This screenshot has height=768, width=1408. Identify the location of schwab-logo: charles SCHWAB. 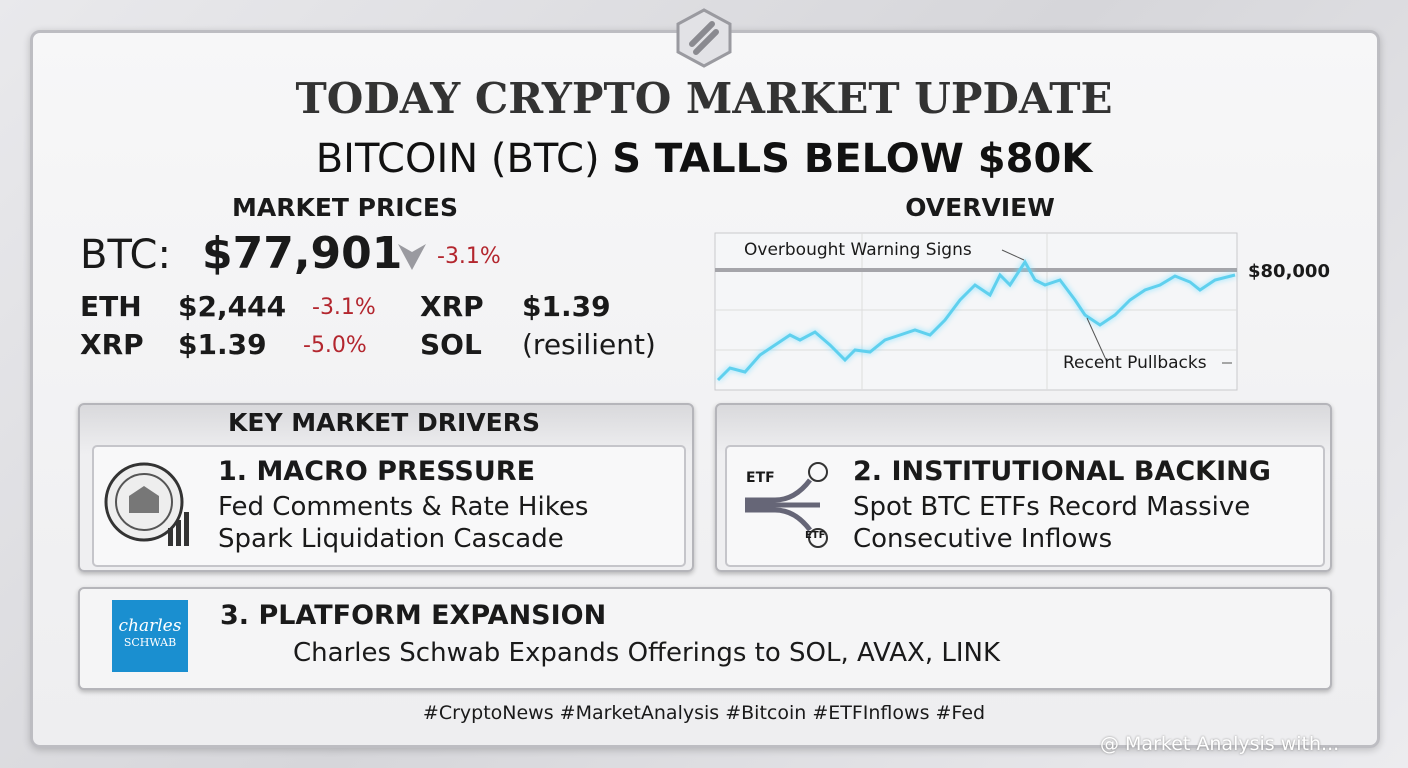
(150, 636).